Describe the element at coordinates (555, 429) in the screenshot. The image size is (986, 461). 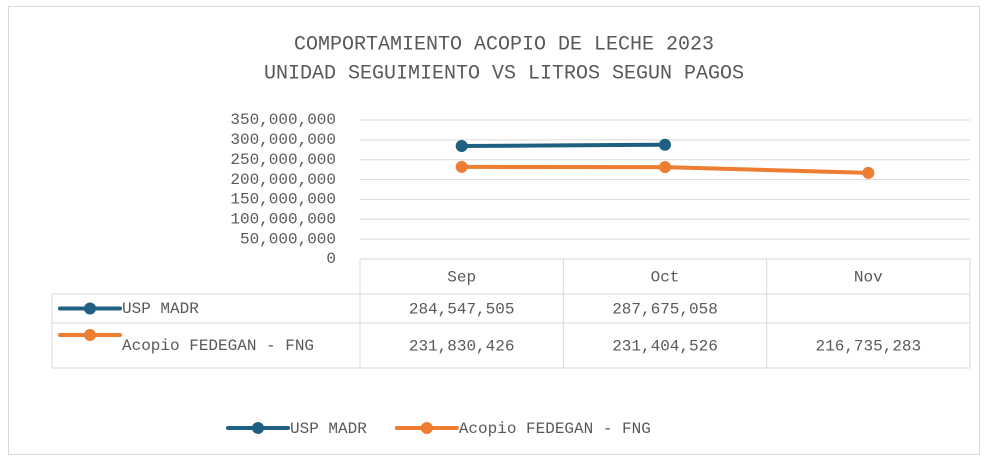
I see `legend-label: Acopio FEDEGAN - FNG` at that location.